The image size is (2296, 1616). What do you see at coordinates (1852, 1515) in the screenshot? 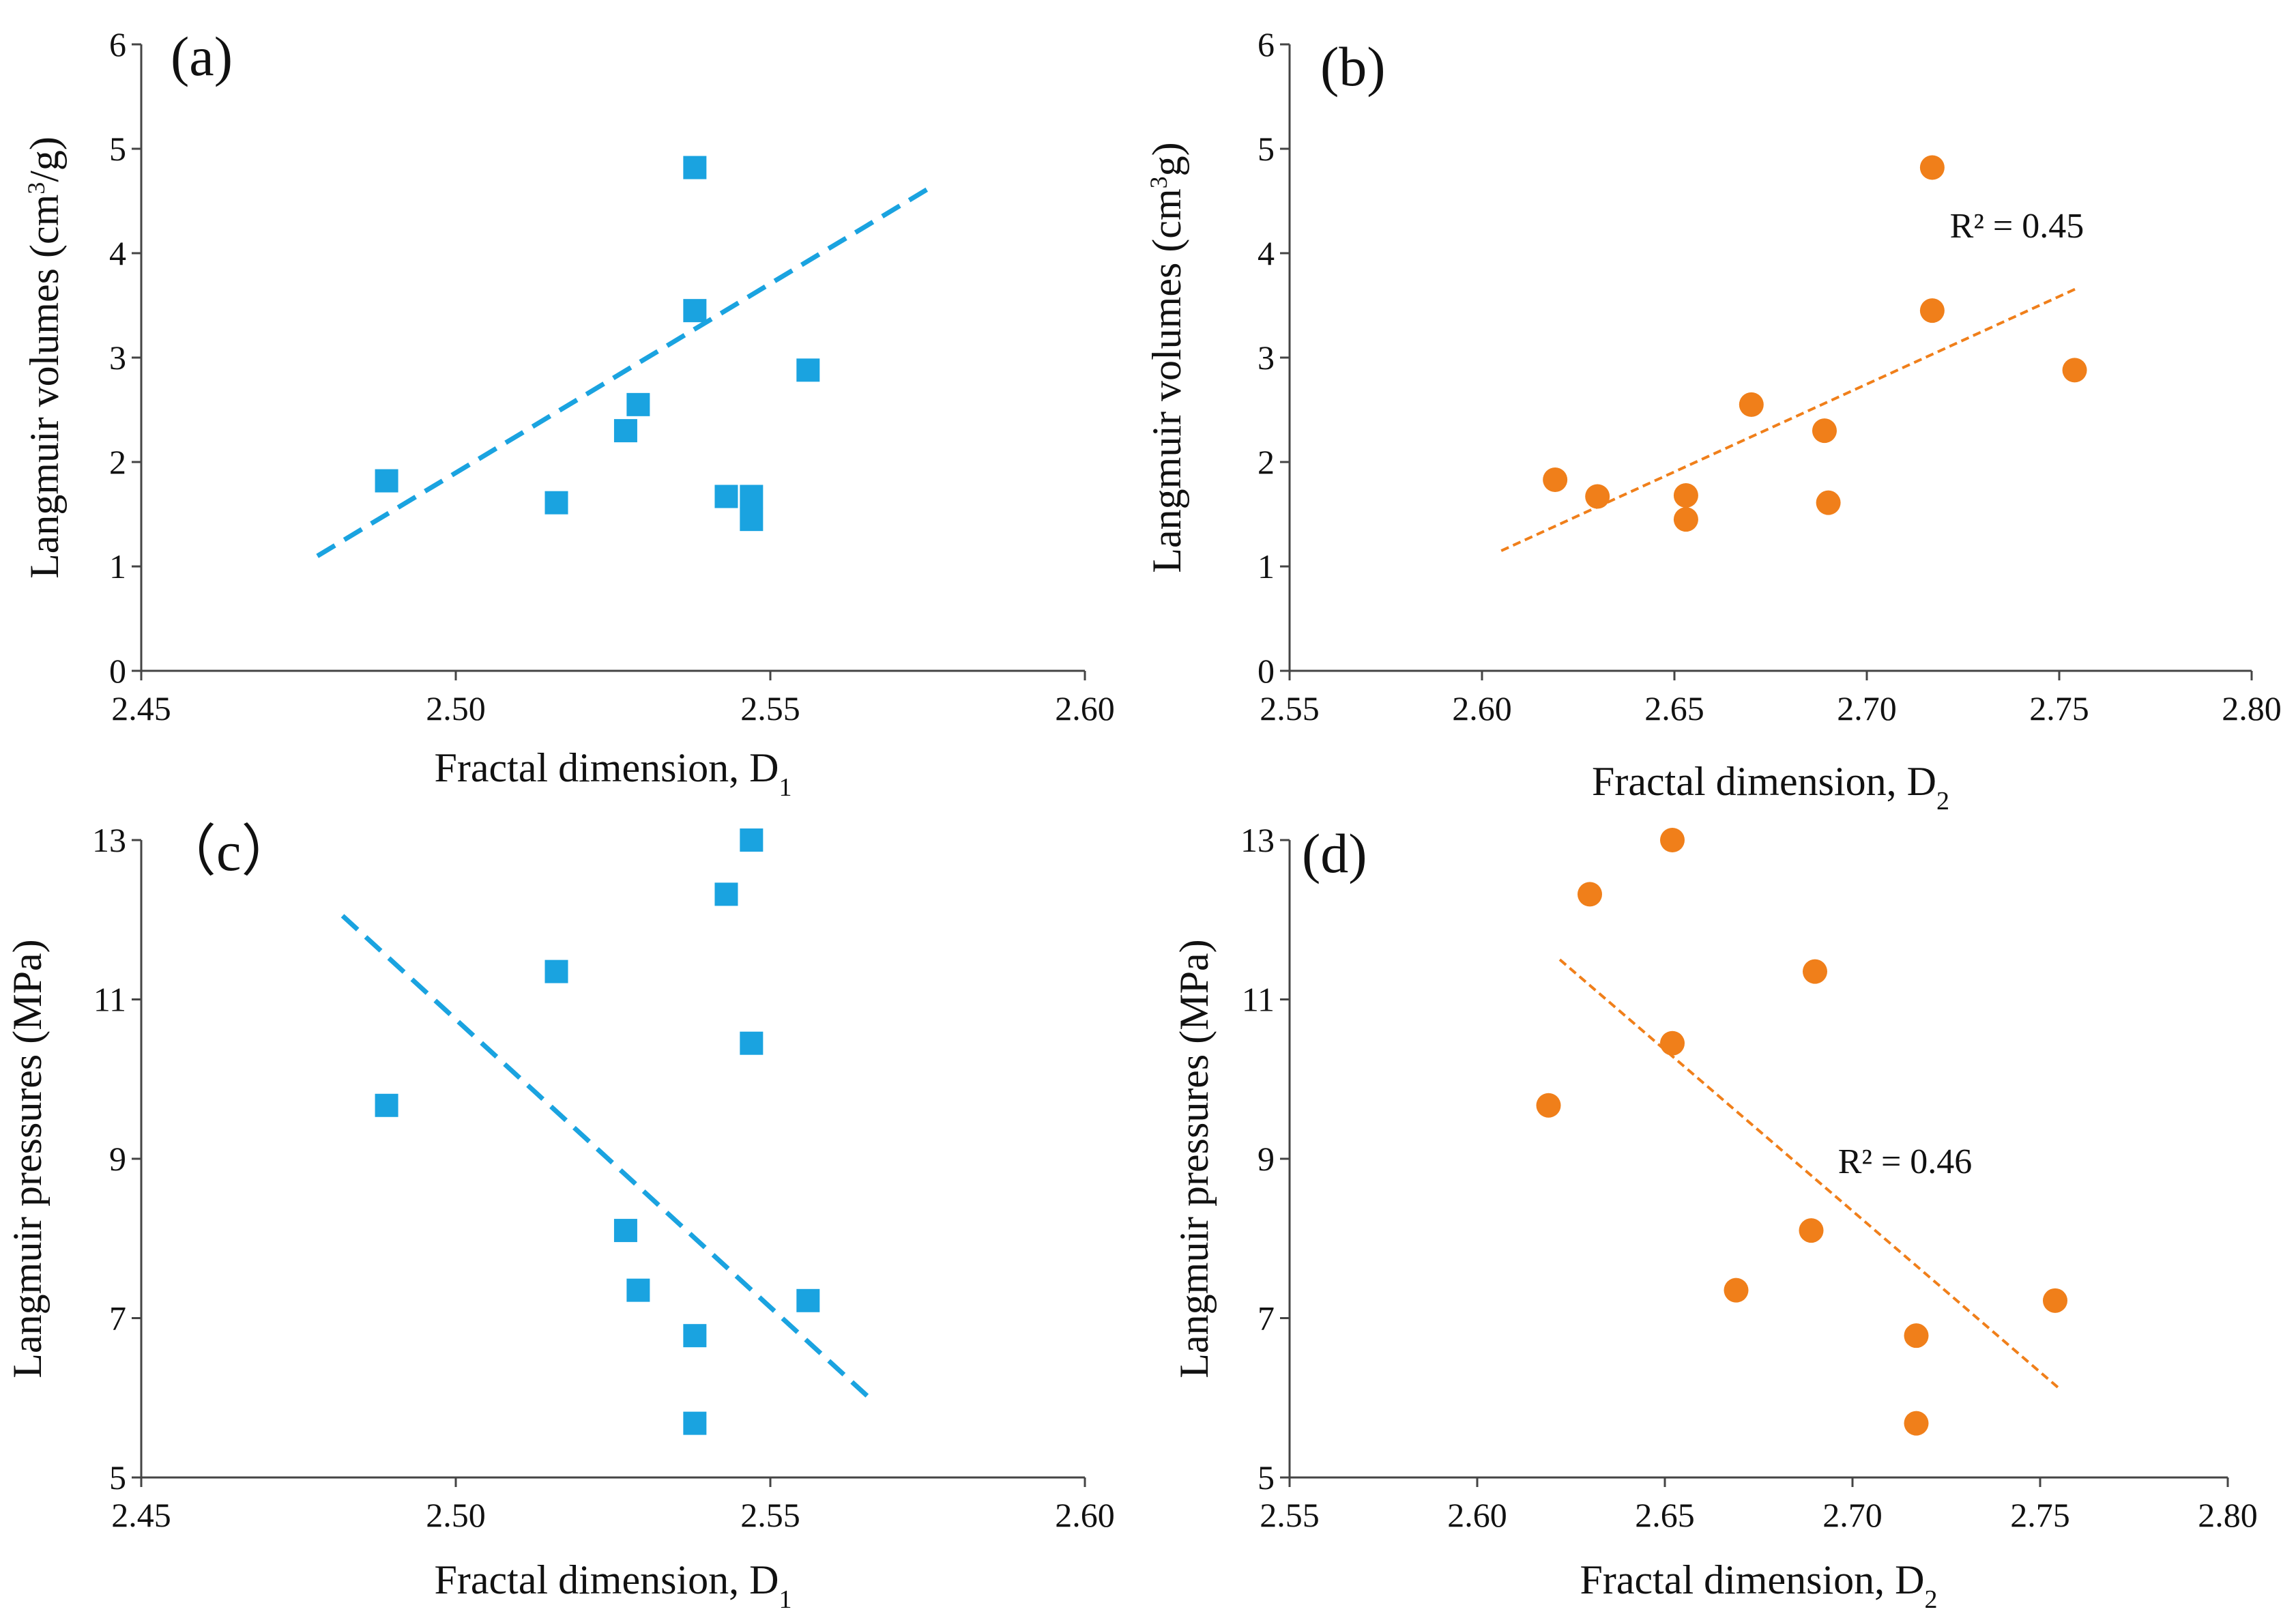
I see `x-tick-label: 2.70` at bounding box center [1852, 1515].